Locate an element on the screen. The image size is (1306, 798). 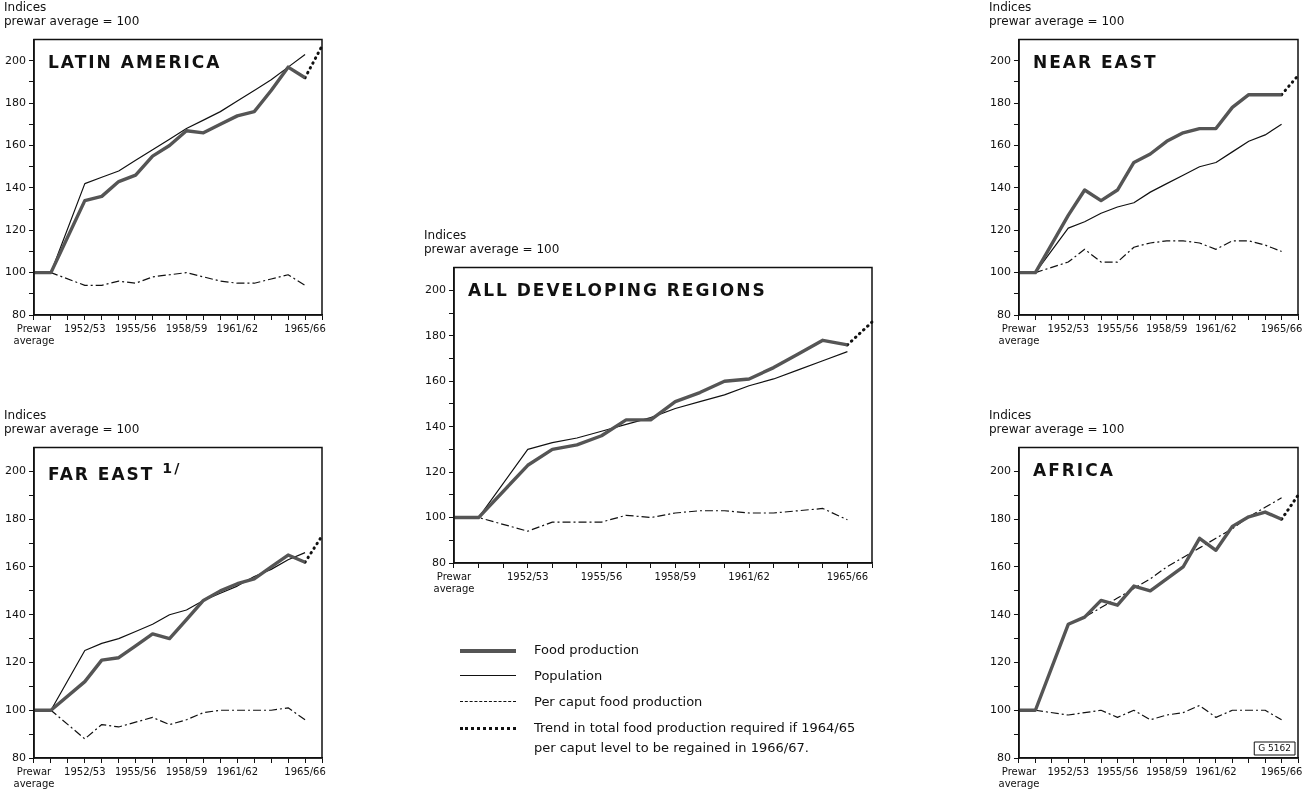
annotation: G 5162 is located at coordinates (1275, 748).